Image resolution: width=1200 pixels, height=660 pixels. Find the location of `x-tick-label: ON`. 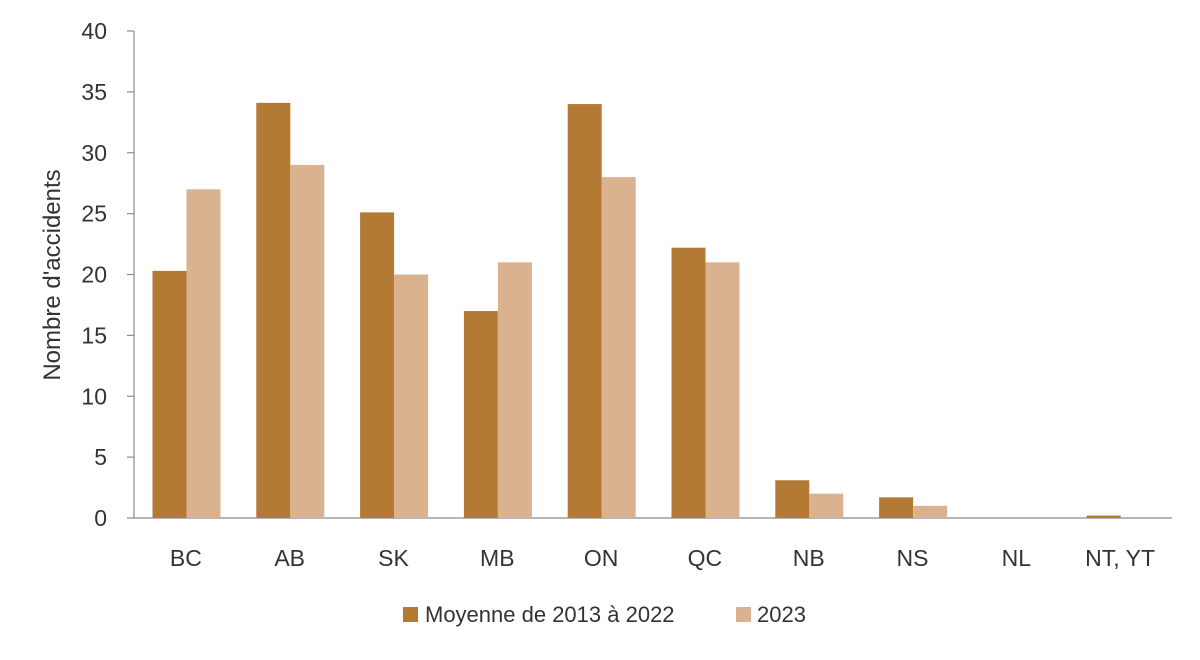

x-tick-label: ON is located at coordinates (601, 558).